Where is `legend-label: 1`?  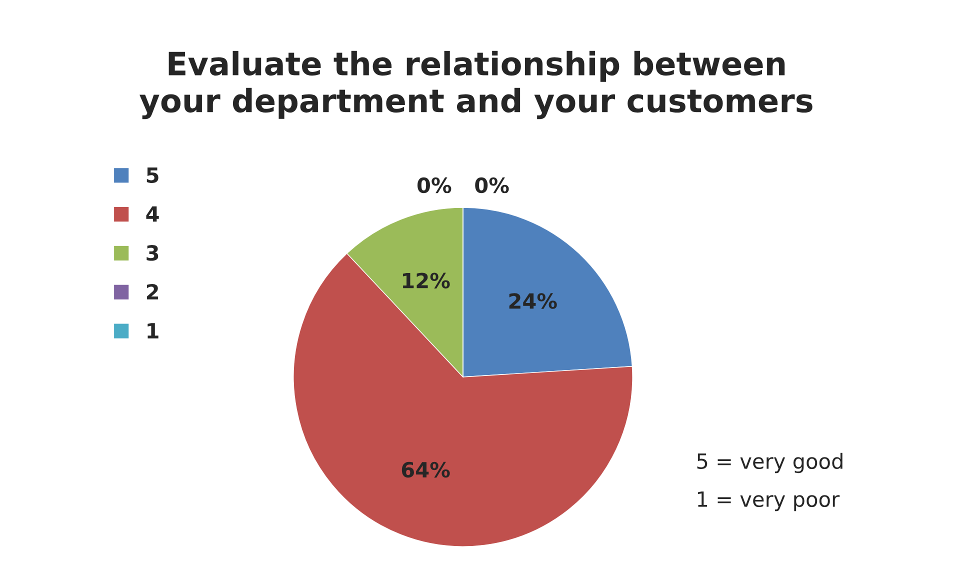
legend-label: 1 is located at coordinates (153, 330).